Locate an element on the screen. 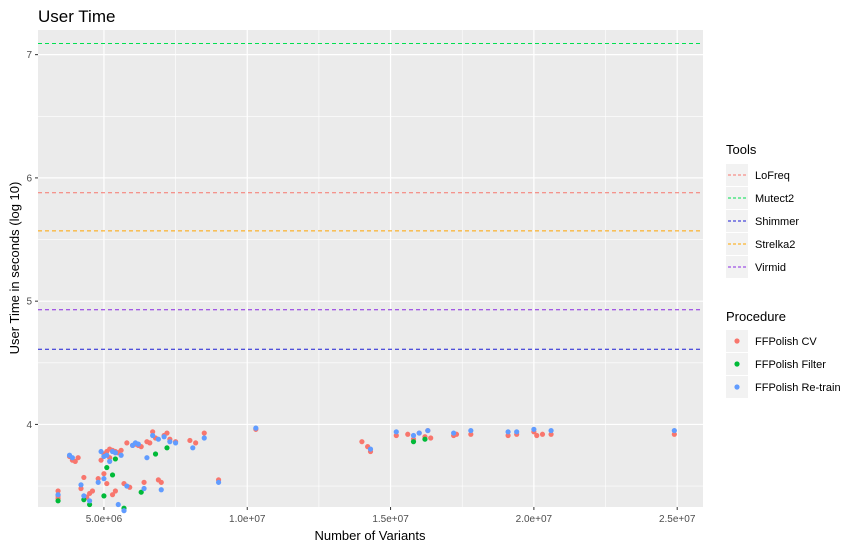 This screenshot has height=550, width=866. y-axis-title: User Time in seconds (log 10) is located at coordinates (14, 268).